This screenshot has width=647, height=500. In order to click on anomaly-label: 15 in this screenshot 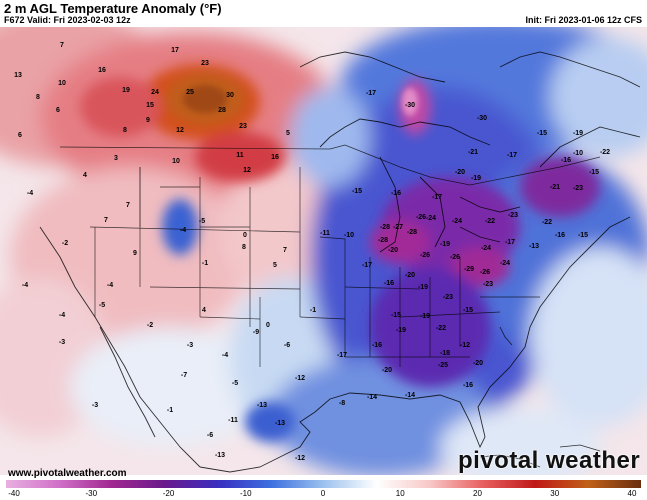, I will do `click(150, 105)`.